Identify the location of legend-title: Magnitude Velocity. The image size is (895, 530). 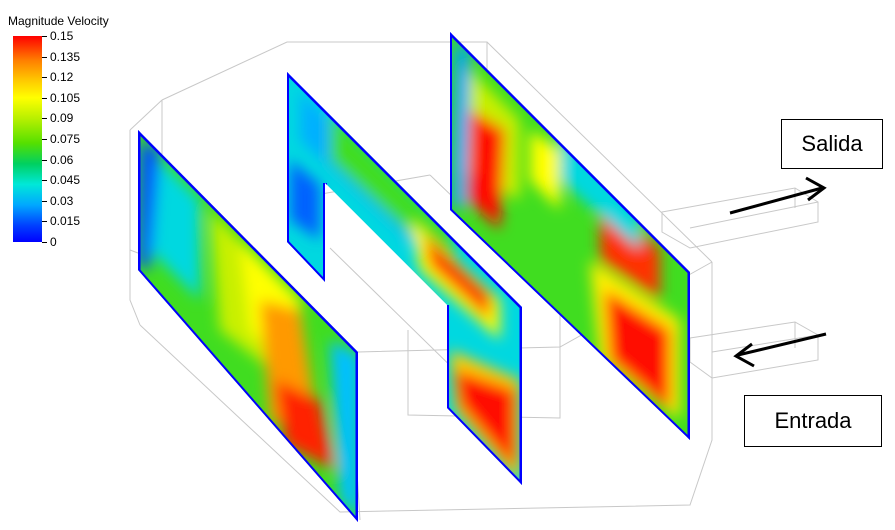
(58, 21).